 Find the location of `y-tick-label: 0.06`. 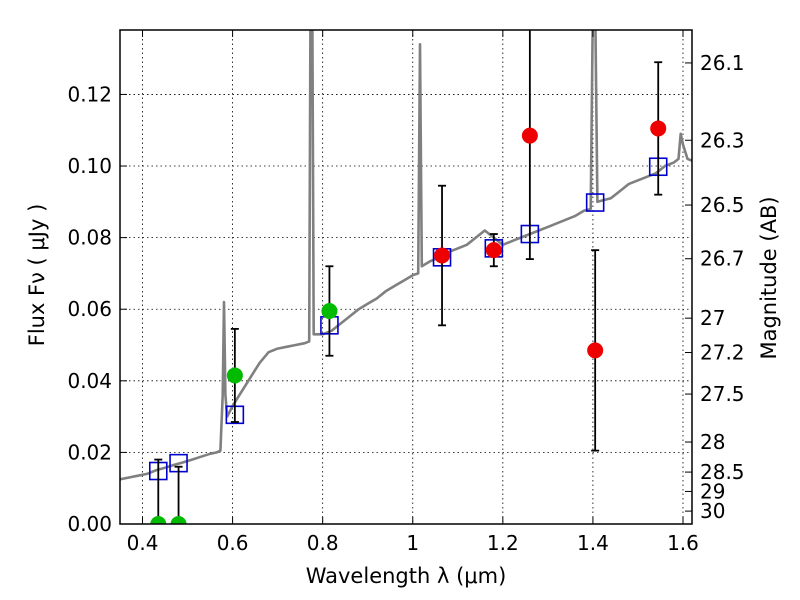

y-tick-label: 0.06 is located at coordinates (89, 309).